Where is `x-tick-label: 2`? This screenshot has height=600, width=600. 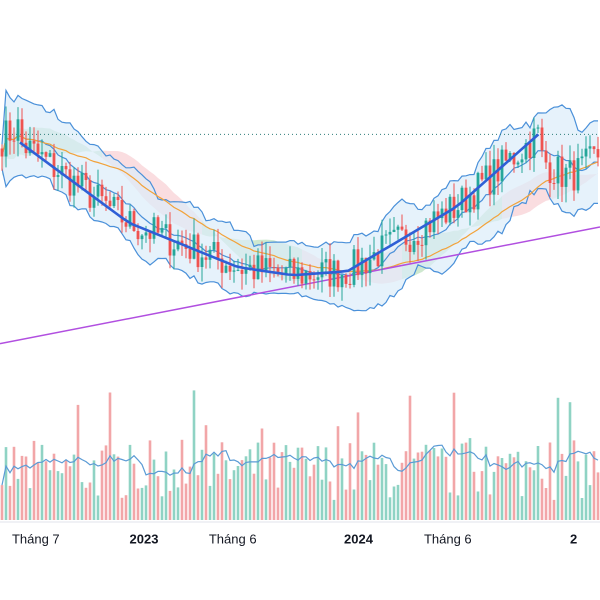
x-tick-label: 2 is located at coordinates (573, 538).